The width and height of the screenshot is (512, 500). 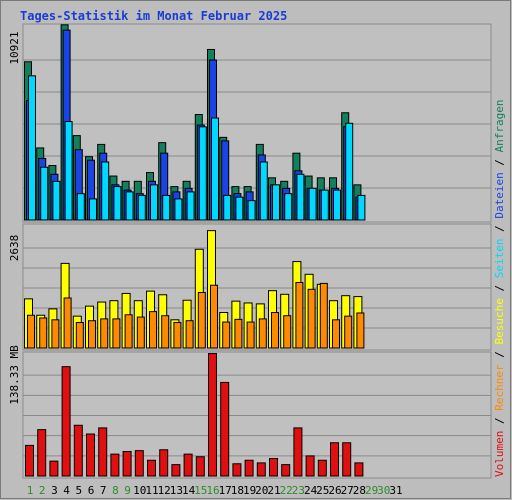 I want to click on x-tick-label-day-28: 28, so click(x=359, y=490).